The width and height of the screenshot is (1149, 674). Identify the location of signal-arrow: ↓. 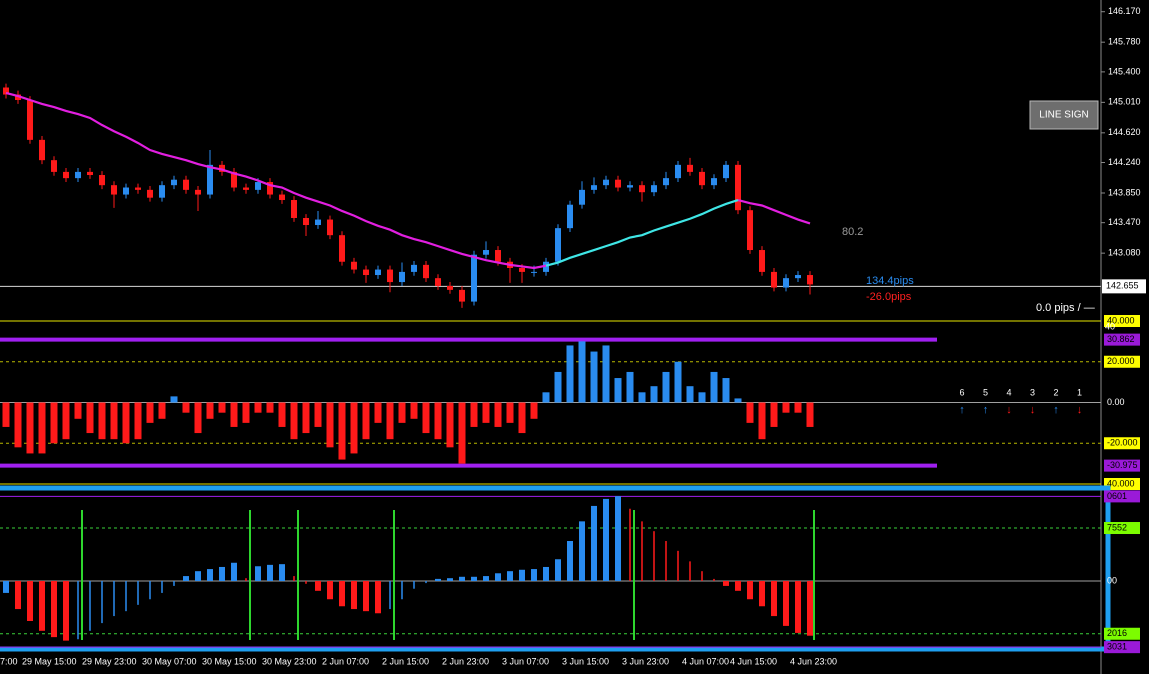
(1080, 410).